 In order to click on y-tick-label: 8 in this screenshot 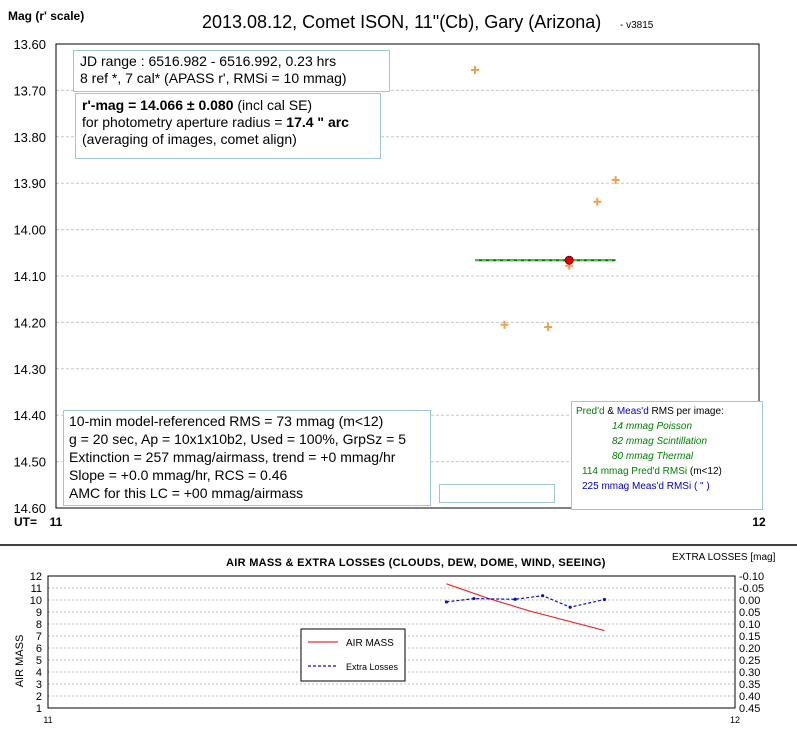, I will do `click(39, 625)`.